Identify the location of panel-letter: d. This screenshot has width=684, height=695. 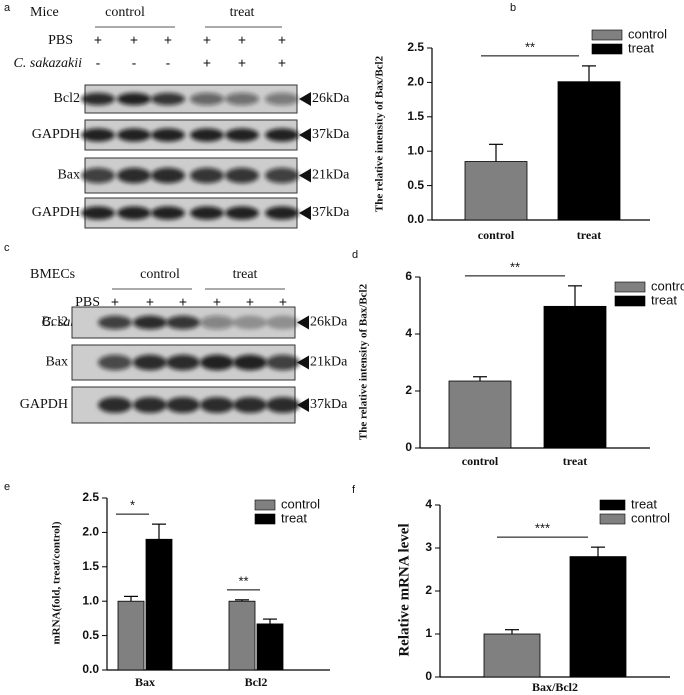
(355, 255).